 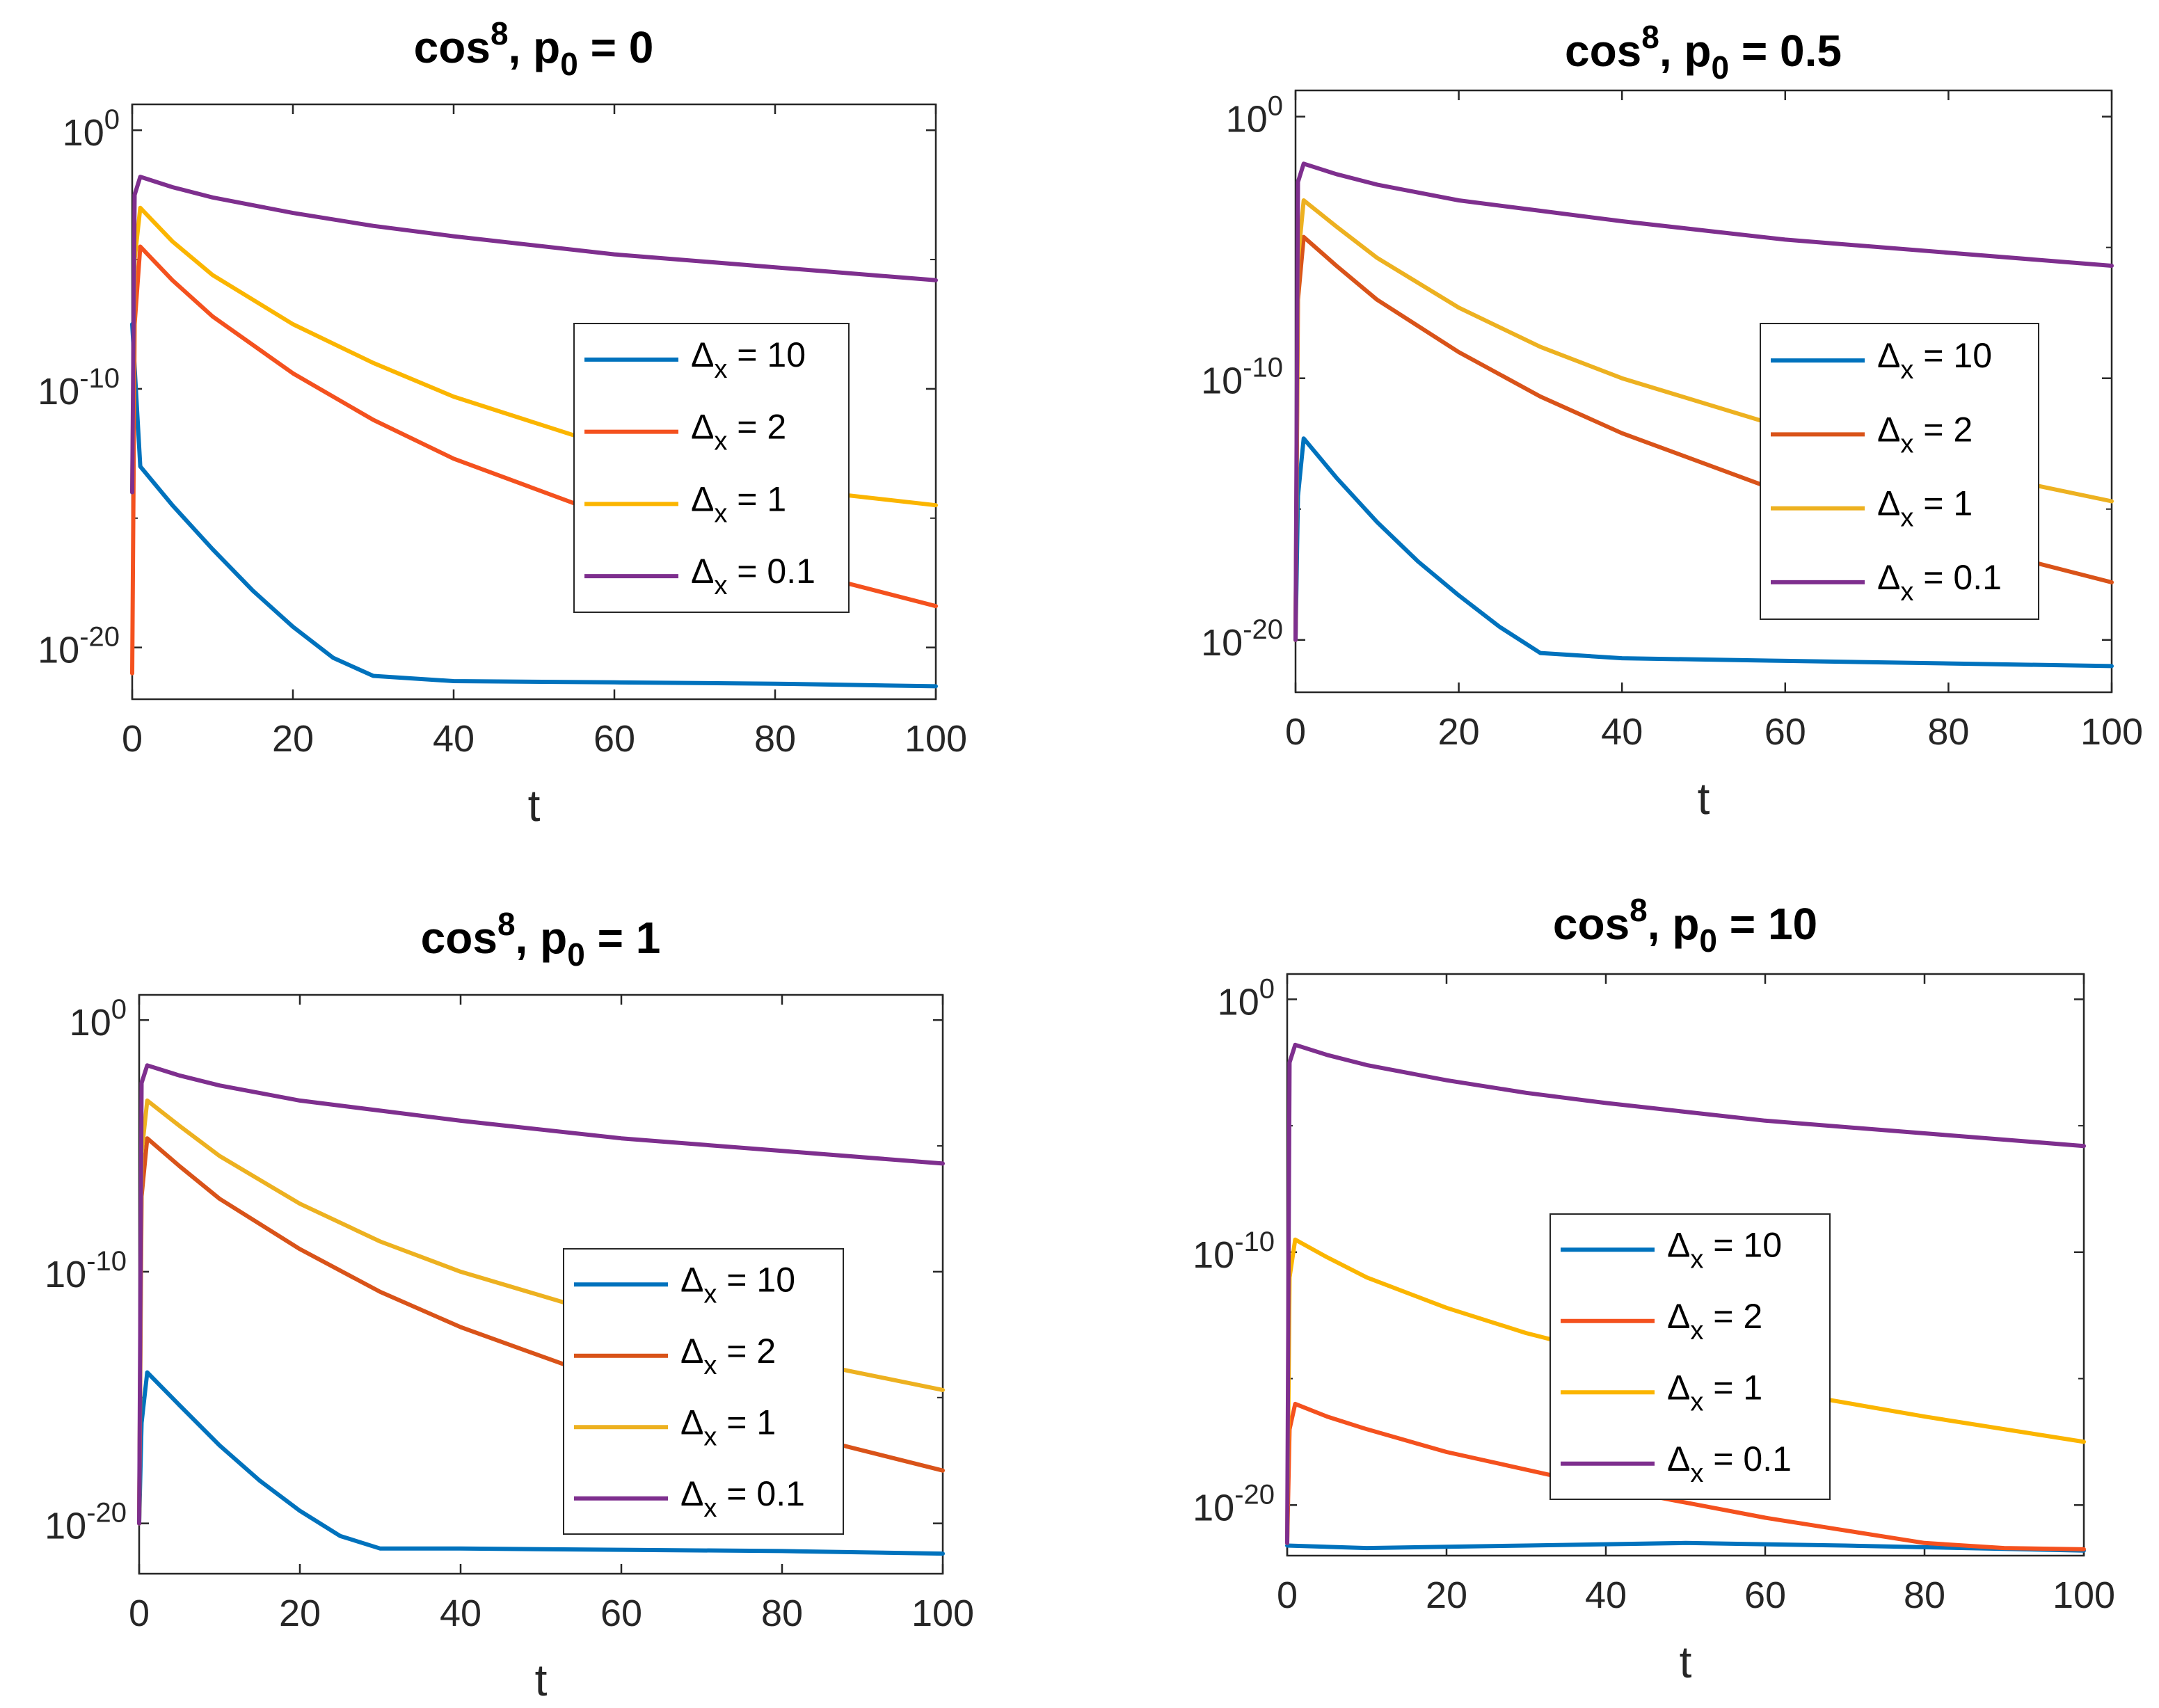 What do you see at coordinates (1685, 926) in the screenshot?
I see `chart-title: cos8, p0 = 10` at bounding box center [1685, 926].